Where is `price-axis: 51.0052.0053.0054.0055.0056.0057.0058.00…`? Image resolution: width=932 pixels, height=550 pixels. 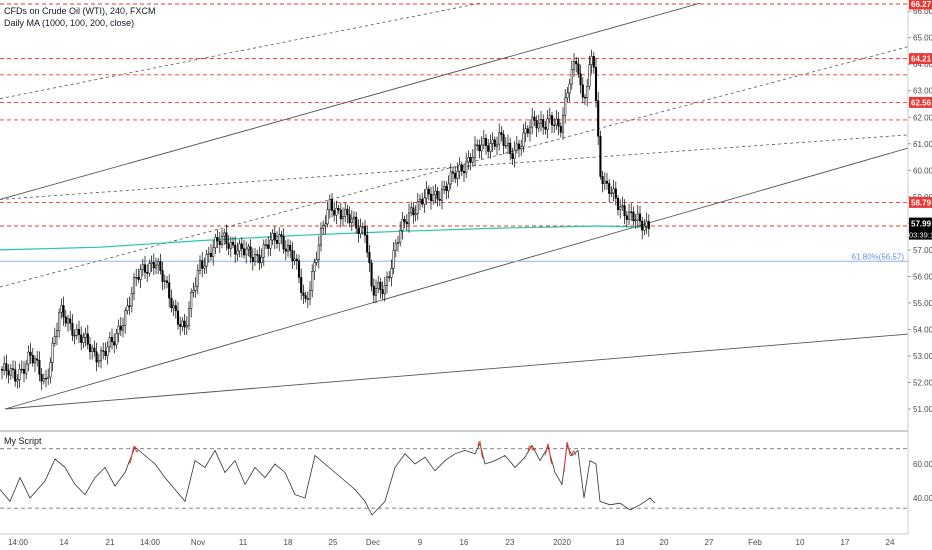
price-axis: 51.0052.0053.0054.0055.0056.0057.0058.00… is located at coordinates (919, 275).